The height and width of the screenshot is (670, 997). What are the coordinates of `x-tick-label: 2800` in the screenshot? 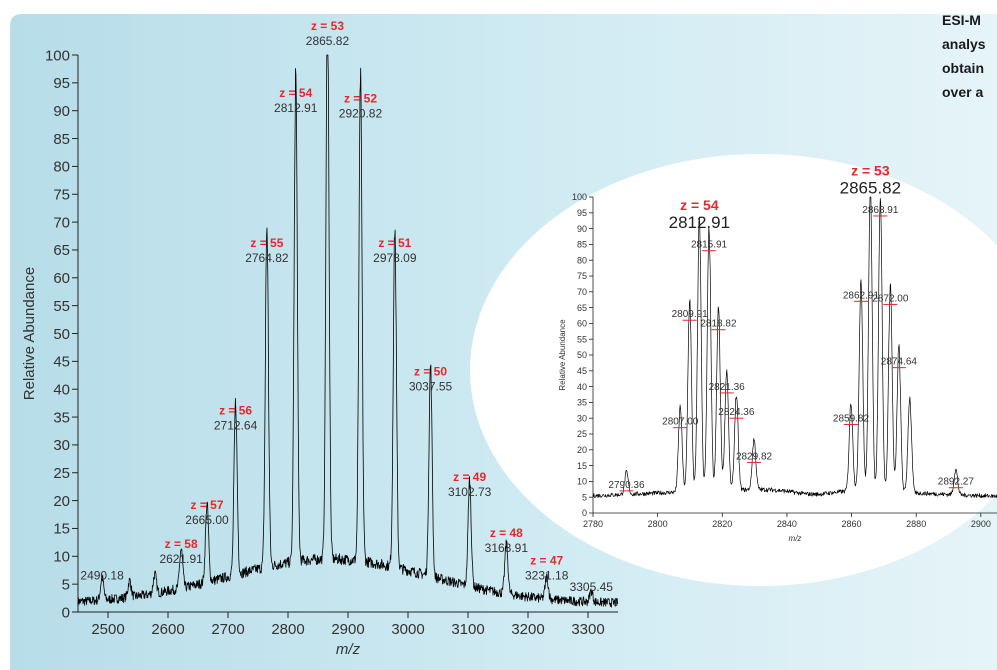 It's located at (658, 524).